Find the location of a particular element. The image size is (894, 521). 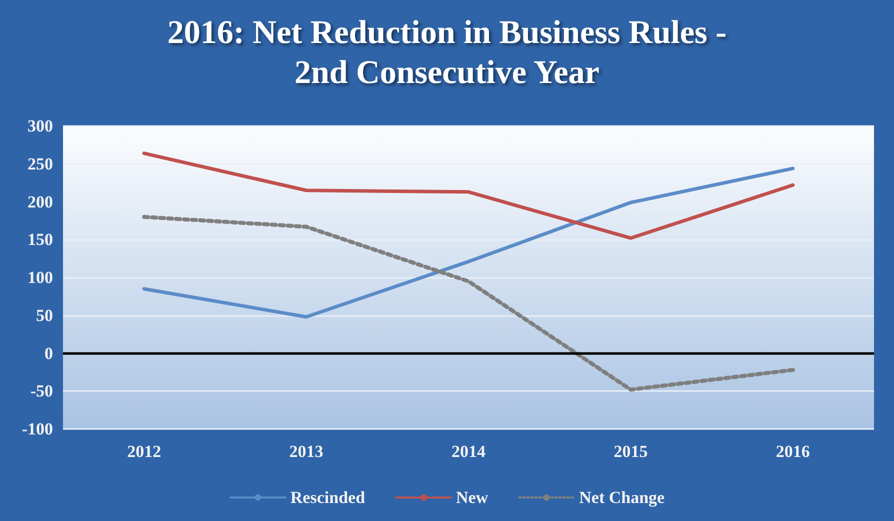

y-tick-label: 200 is located at coordinates (40, 202).